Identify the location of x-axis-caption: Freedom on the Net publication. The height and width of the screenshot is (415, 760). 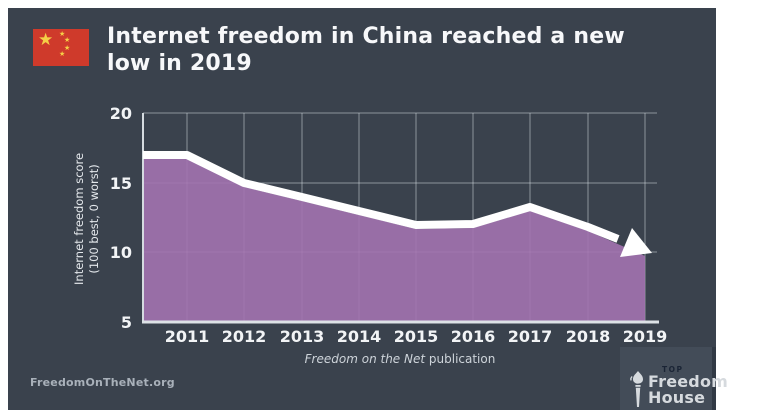
(400, 359).